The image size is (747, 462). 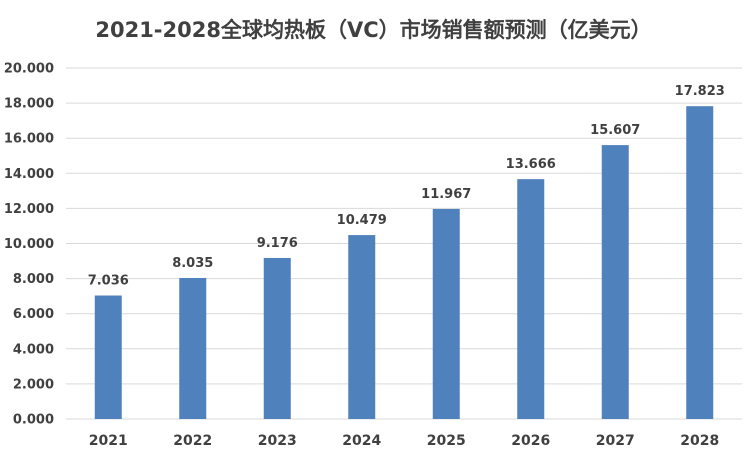 I want to click on y-tick-label: 4.000, so click(x=33, y=349).